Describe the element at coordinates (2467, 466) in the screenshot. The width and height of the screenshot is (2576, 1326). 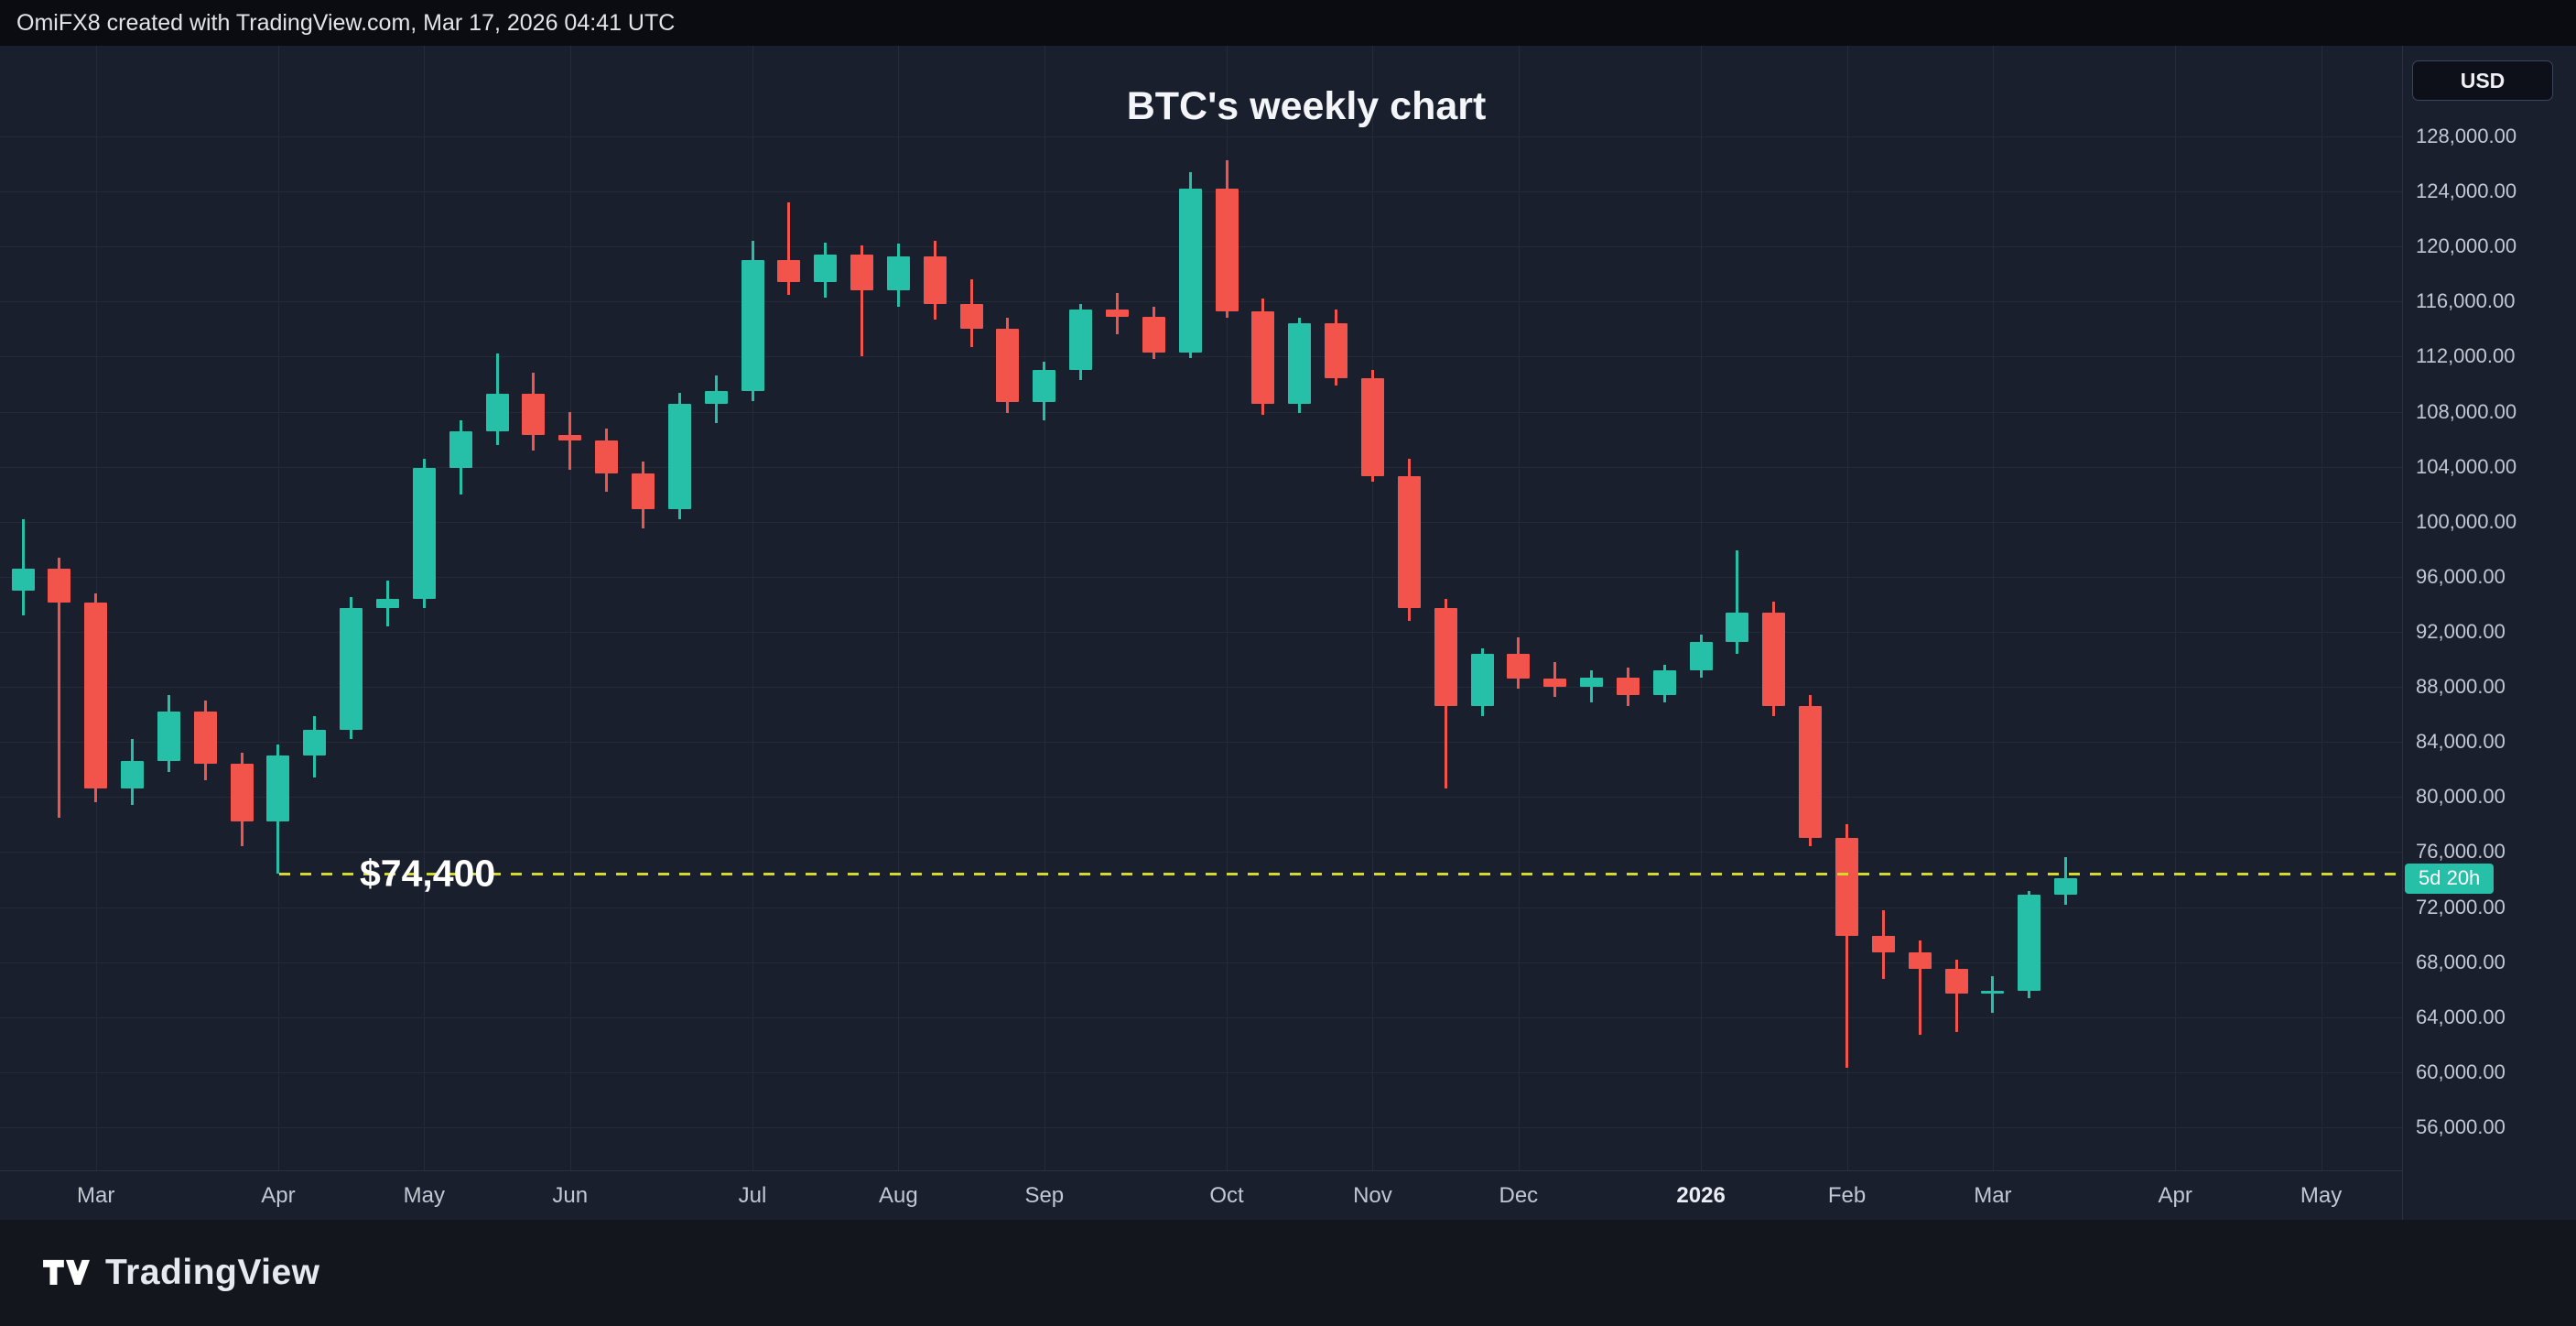
I see `price-tick-label: 104,000.00` at that location.